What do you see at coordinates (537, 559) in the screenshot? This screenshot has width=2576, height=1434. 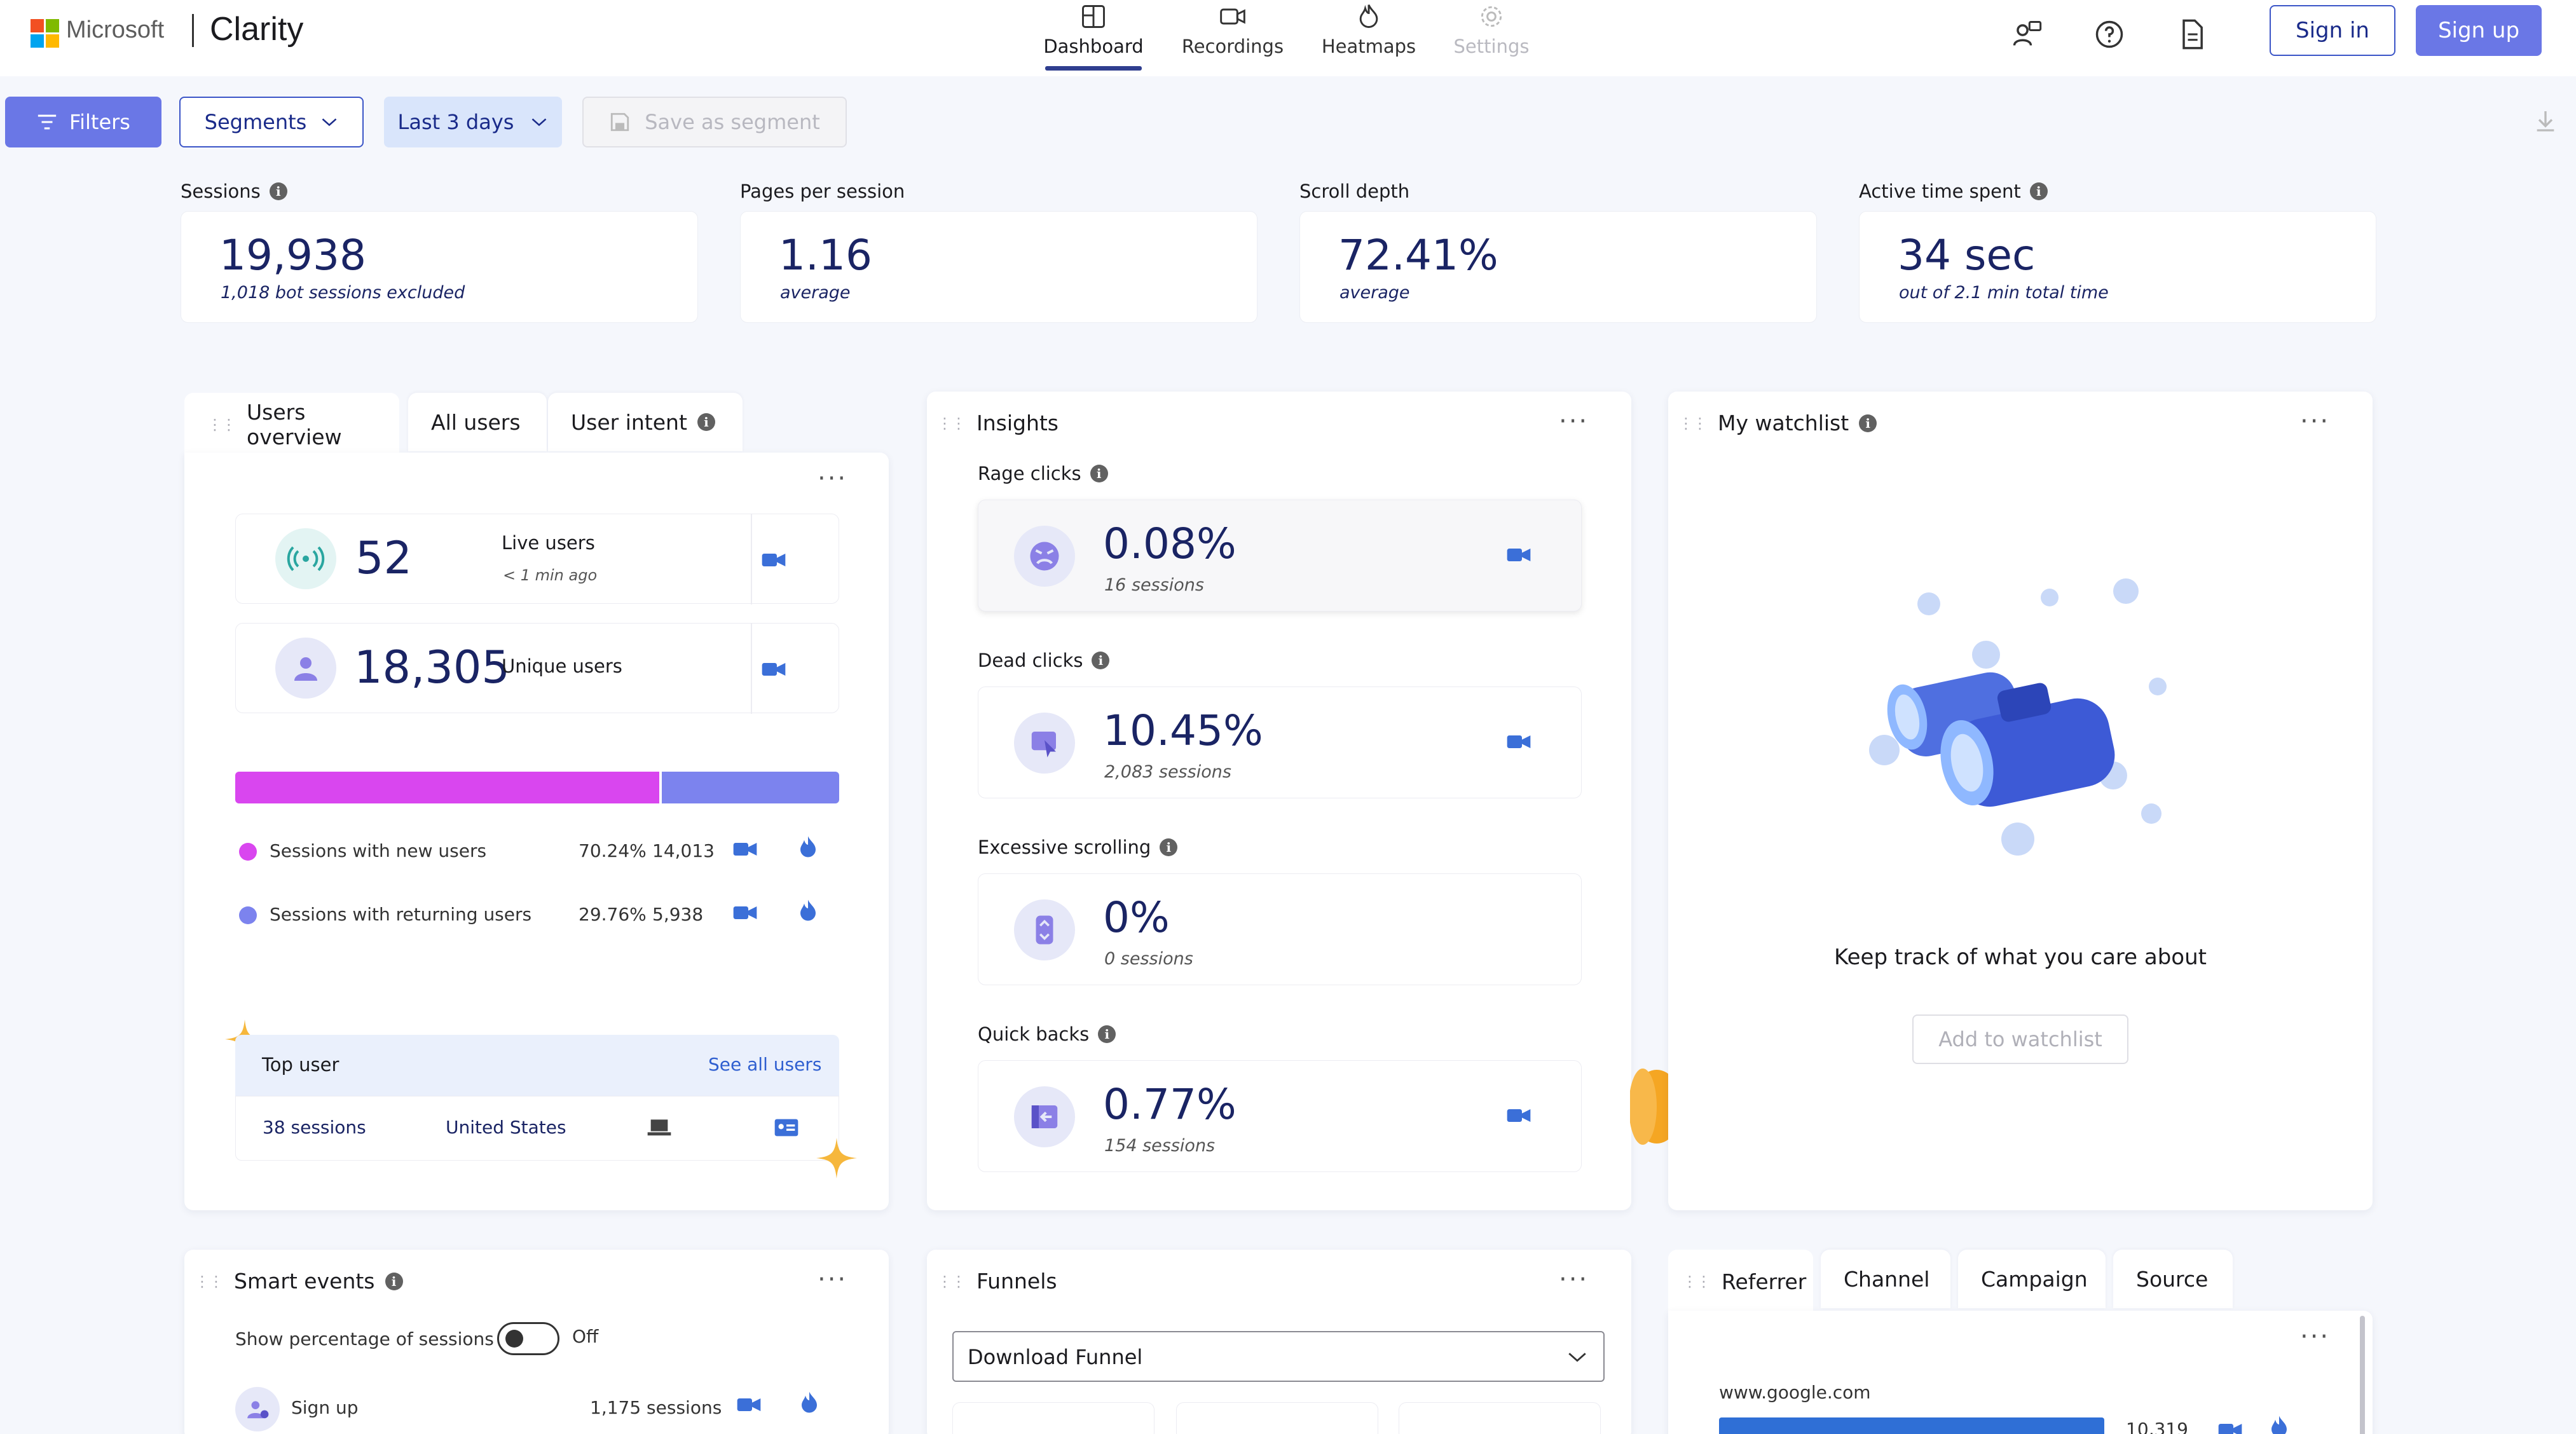 I see `live-users-card: 52 Live users < 1 min ago` at bounding box center [537, 559].